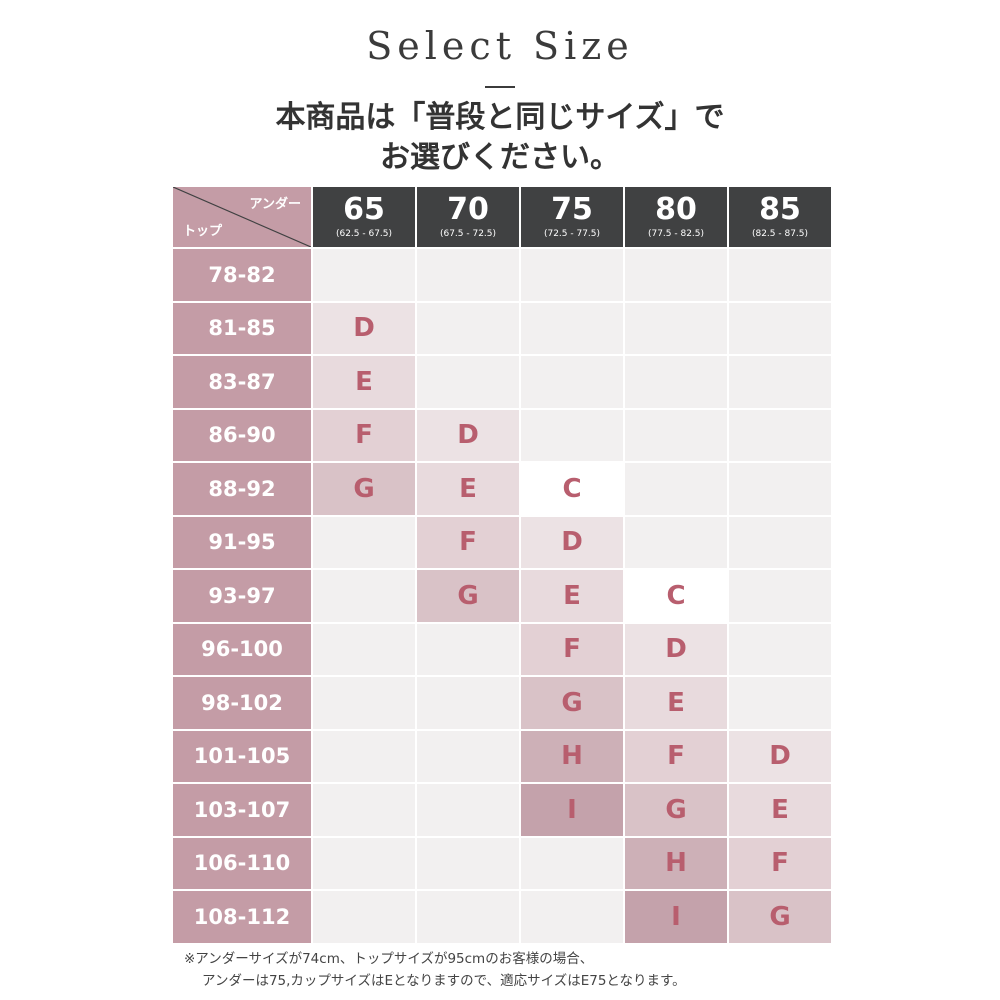  What do you see at coordinates (242, 810) in the screenshot?
I see `top-size-header: 103-107` at bounding box center [242, 810].